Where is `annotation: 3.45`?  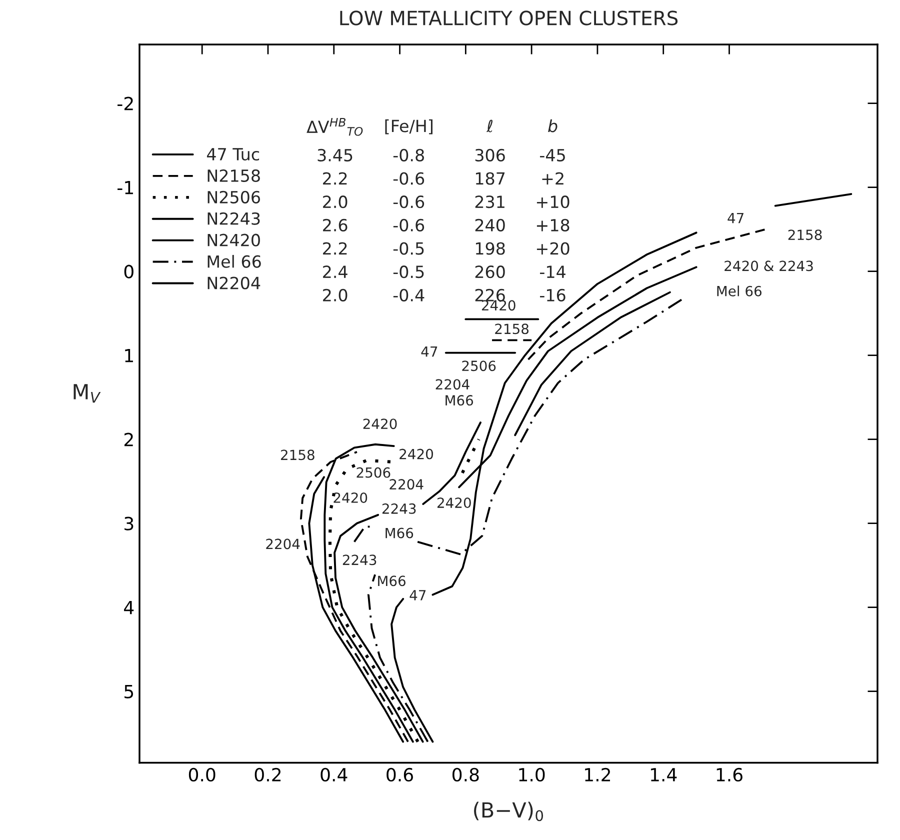
annotation: 3.45 is located at coordinates (335, 155).